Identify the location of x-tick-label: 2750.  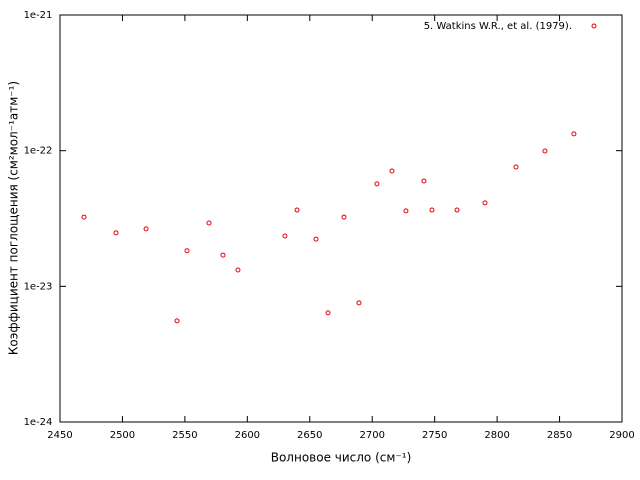
(434, 435).